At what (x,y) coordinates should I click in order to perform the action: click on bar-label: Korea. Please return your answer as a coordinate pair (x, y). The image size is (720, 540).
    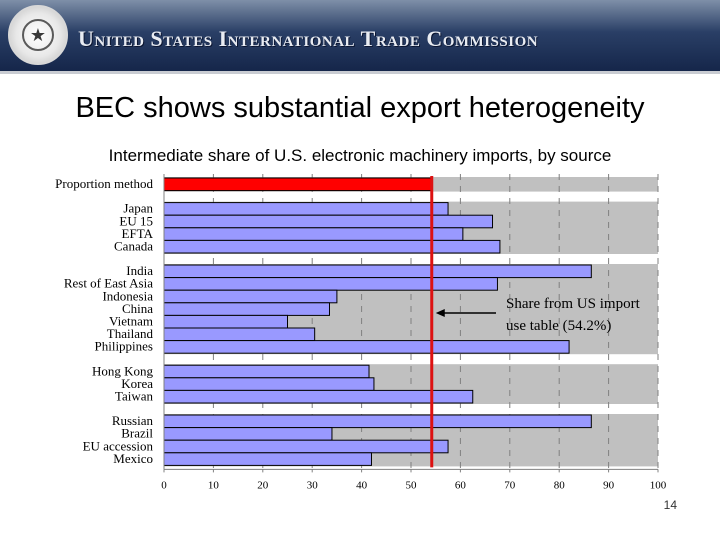
    Looking at the image, I should click on (137, 383).